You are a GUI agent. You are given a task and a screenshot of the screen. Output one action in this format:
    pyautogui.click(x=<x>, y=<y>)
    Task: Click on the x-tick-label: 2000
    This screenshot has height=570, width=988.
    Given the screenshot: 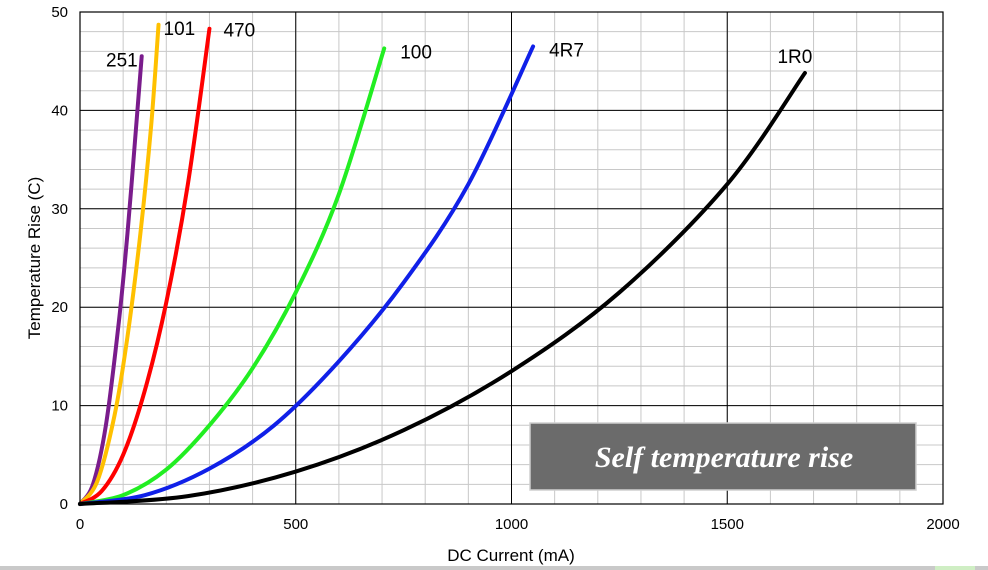 What is the action you would take?
    pyautogui.click(x=942, y=524)
    